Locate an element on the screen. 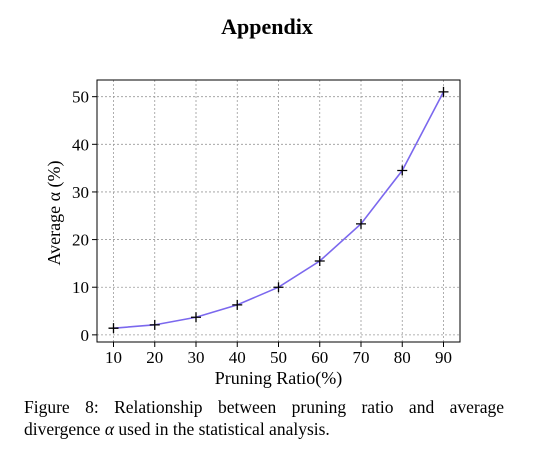  x-tick-label: 90 is located at coordinates (443, 357).